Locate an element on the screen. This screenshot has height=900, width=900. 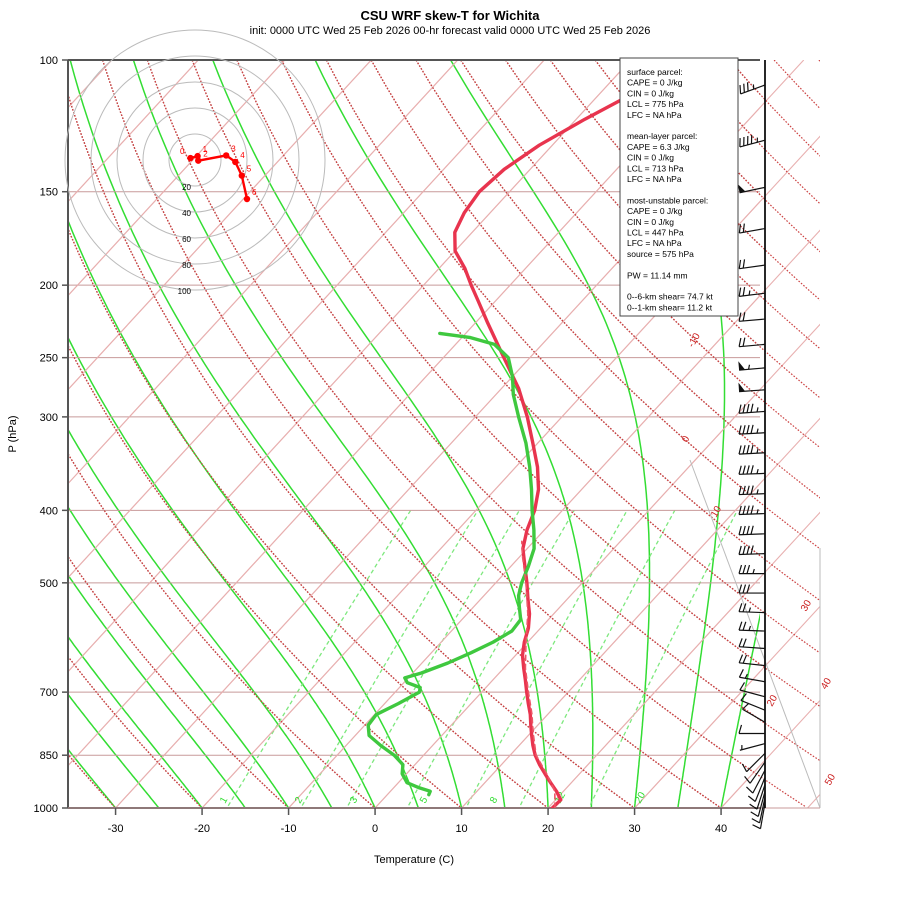
dry-adiabat is located at coordinates (837, 433).